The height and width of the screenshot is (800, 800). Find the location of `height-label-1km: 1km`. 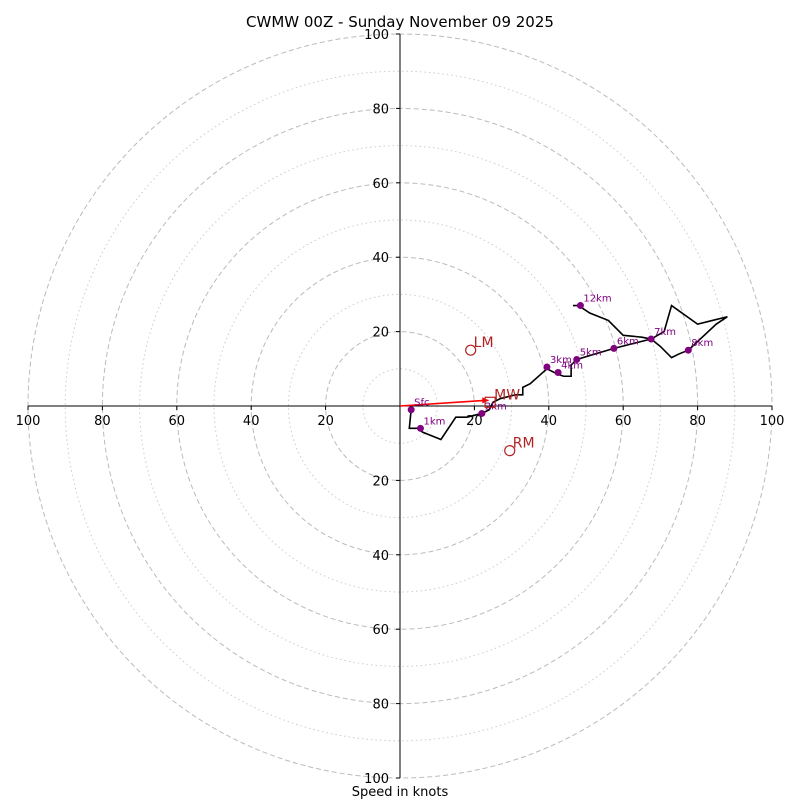

height-label-1km: 1km is located at coordinates (434, 421).